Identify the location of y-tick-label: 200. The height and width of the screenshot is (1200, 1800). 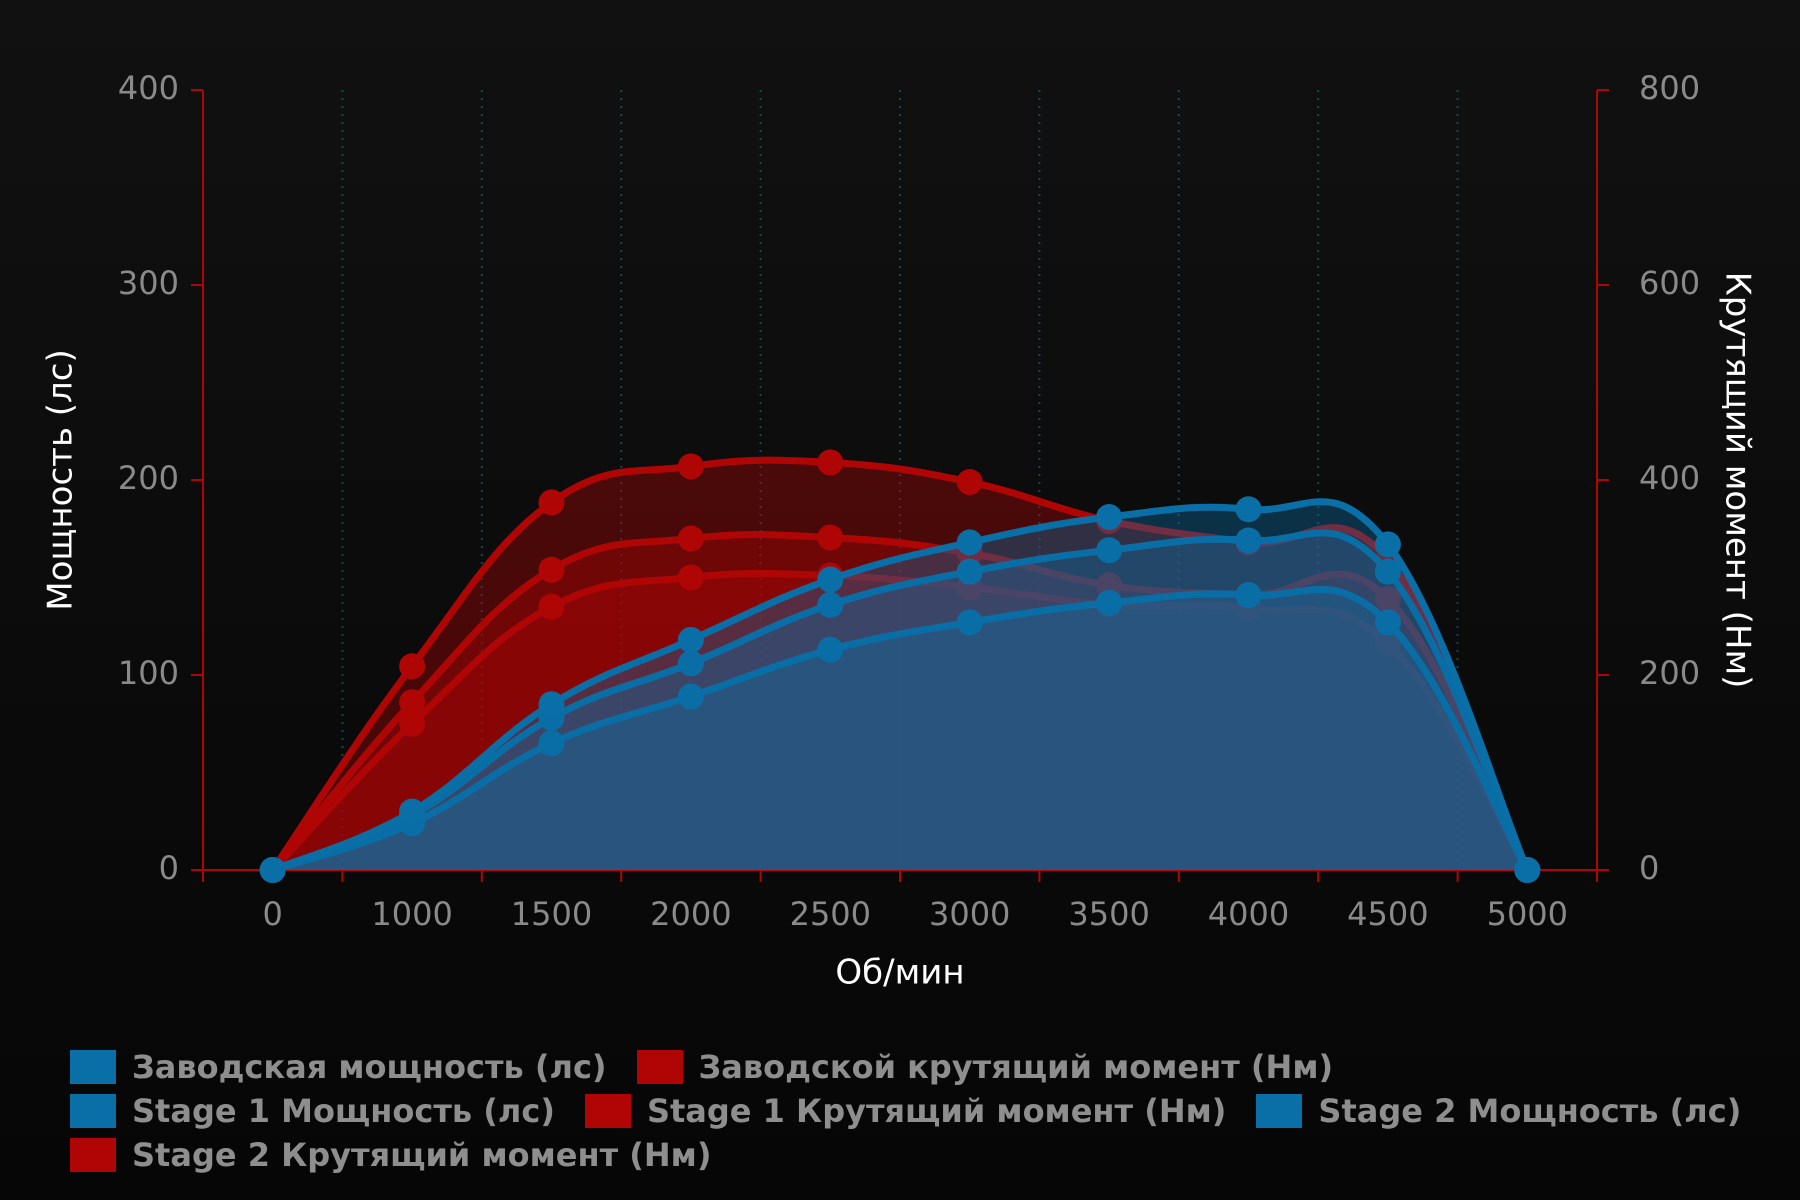
(148, 478).